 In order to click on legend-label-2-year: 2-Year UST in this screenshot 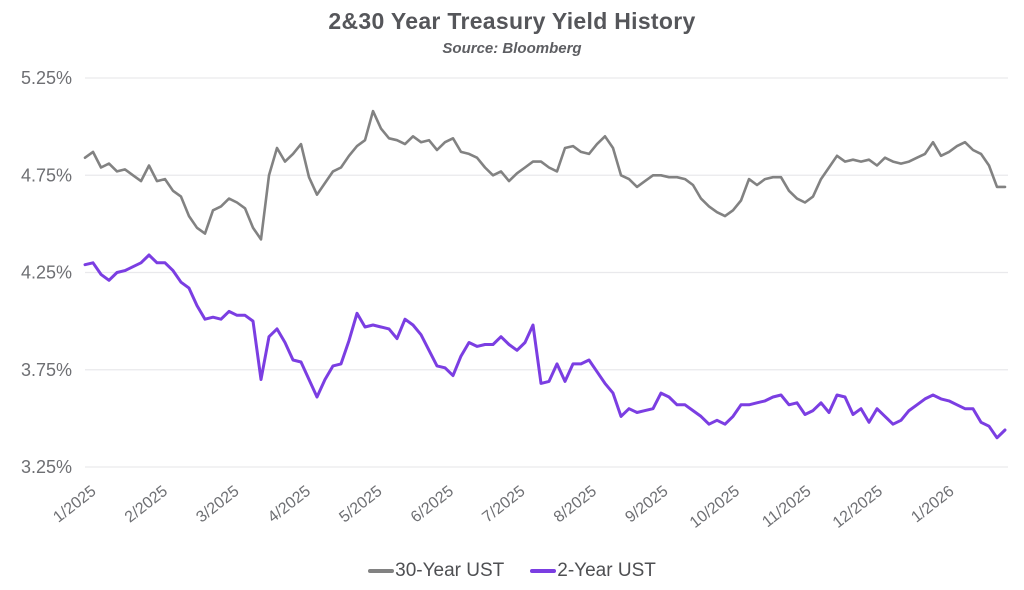, I will do `click(606, 570)`.